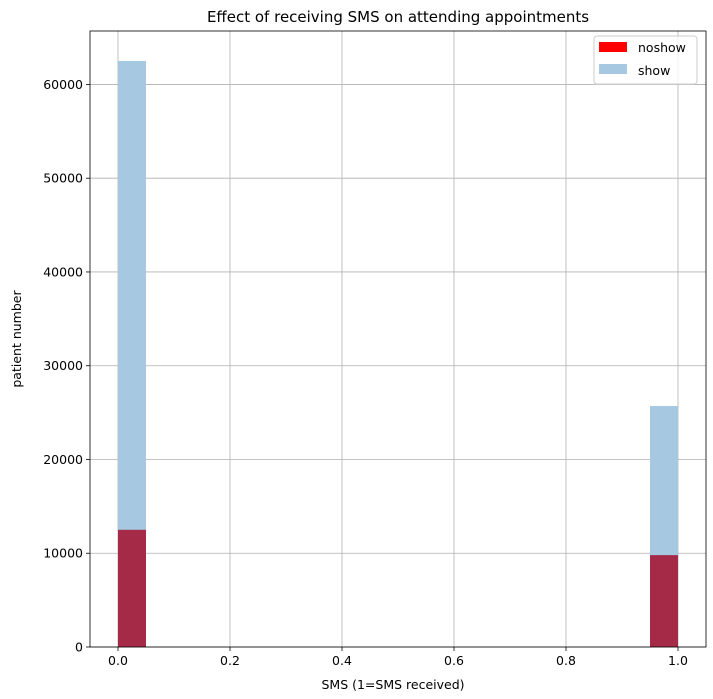 Image resolution: width=713 pixels, height=699 pixels. I want to click on y-tick-label: 30000, so click(63, 365).